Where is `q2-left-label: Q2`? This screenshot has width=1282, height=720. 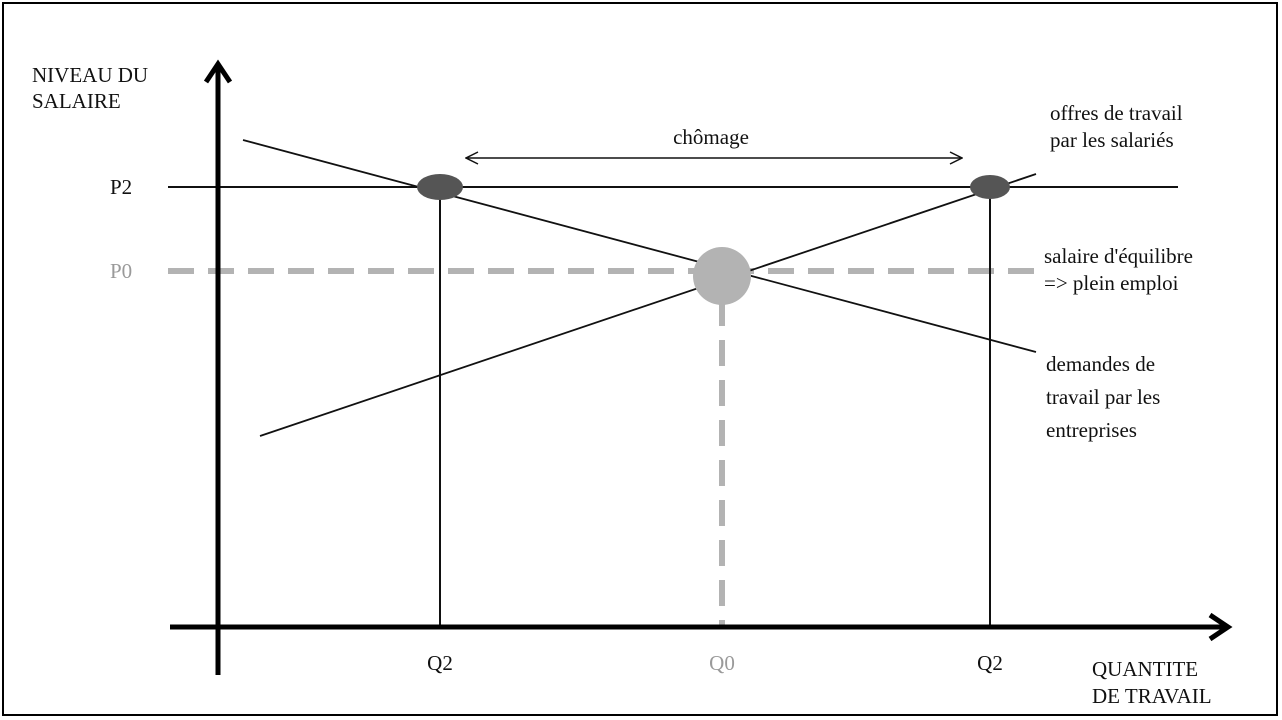
q2-left-label: Q2 is located at coordinates (440, 663).